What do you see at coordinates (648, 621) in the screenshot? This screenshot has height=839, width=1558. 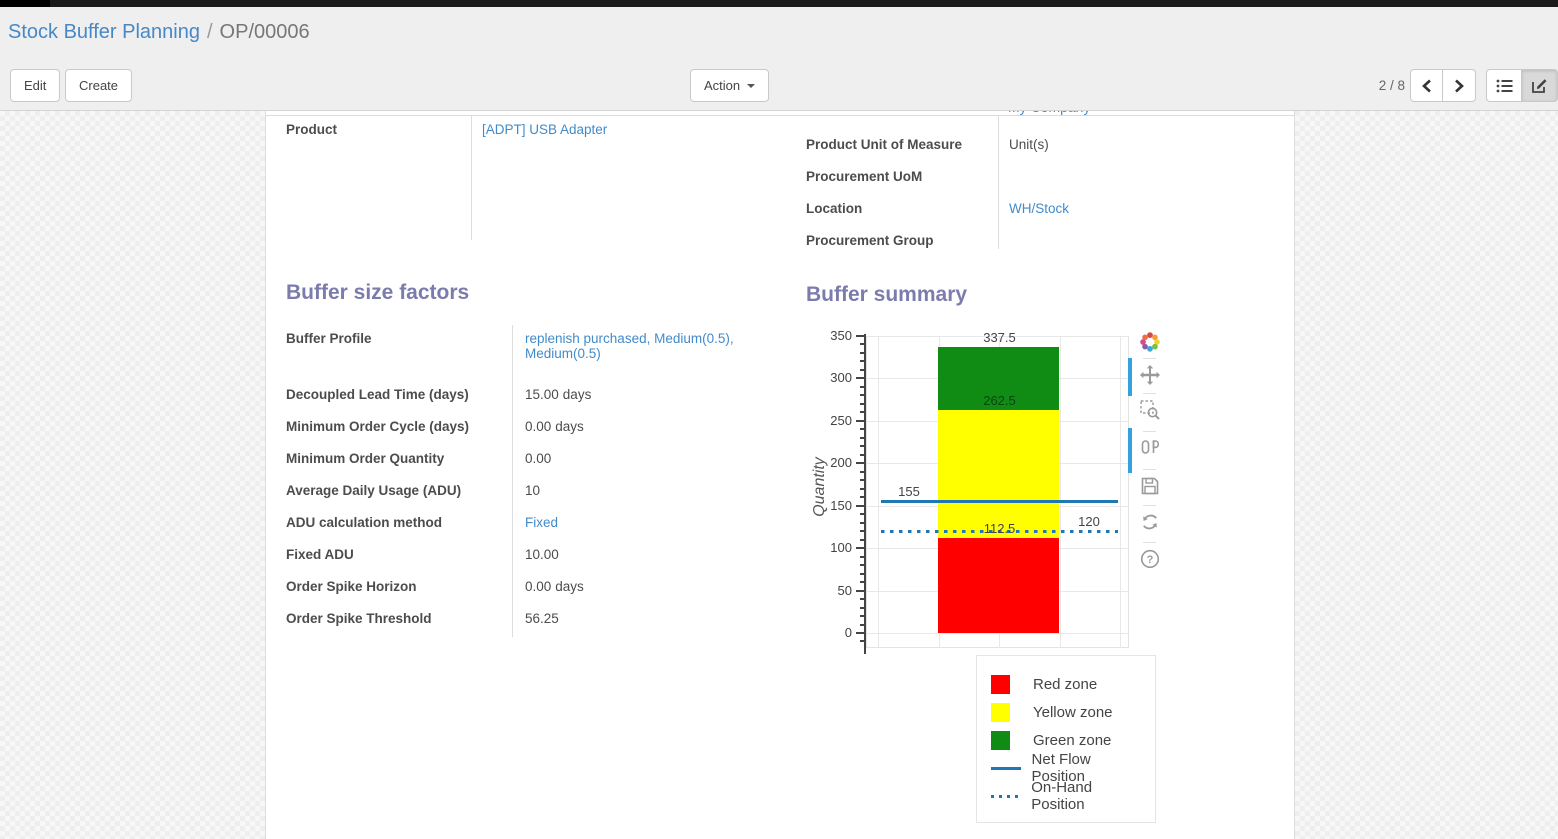 I see `field-value-order-spike-threshold: 56.25` at bounding box center [648, 621].